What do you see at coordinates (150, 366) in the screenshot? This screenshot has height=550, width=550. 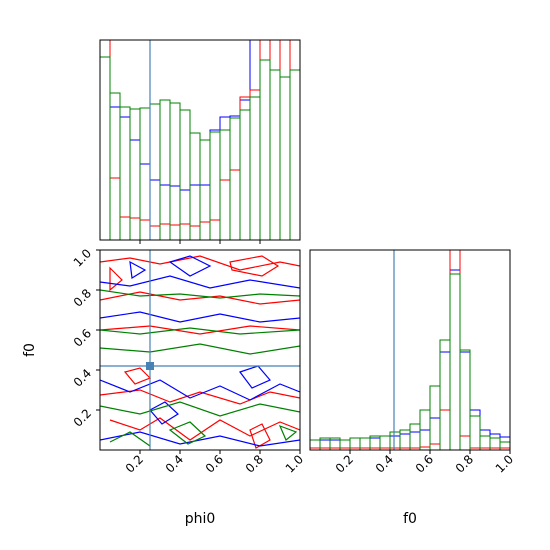 I see `truth-point` at bounding box center [150, 366].